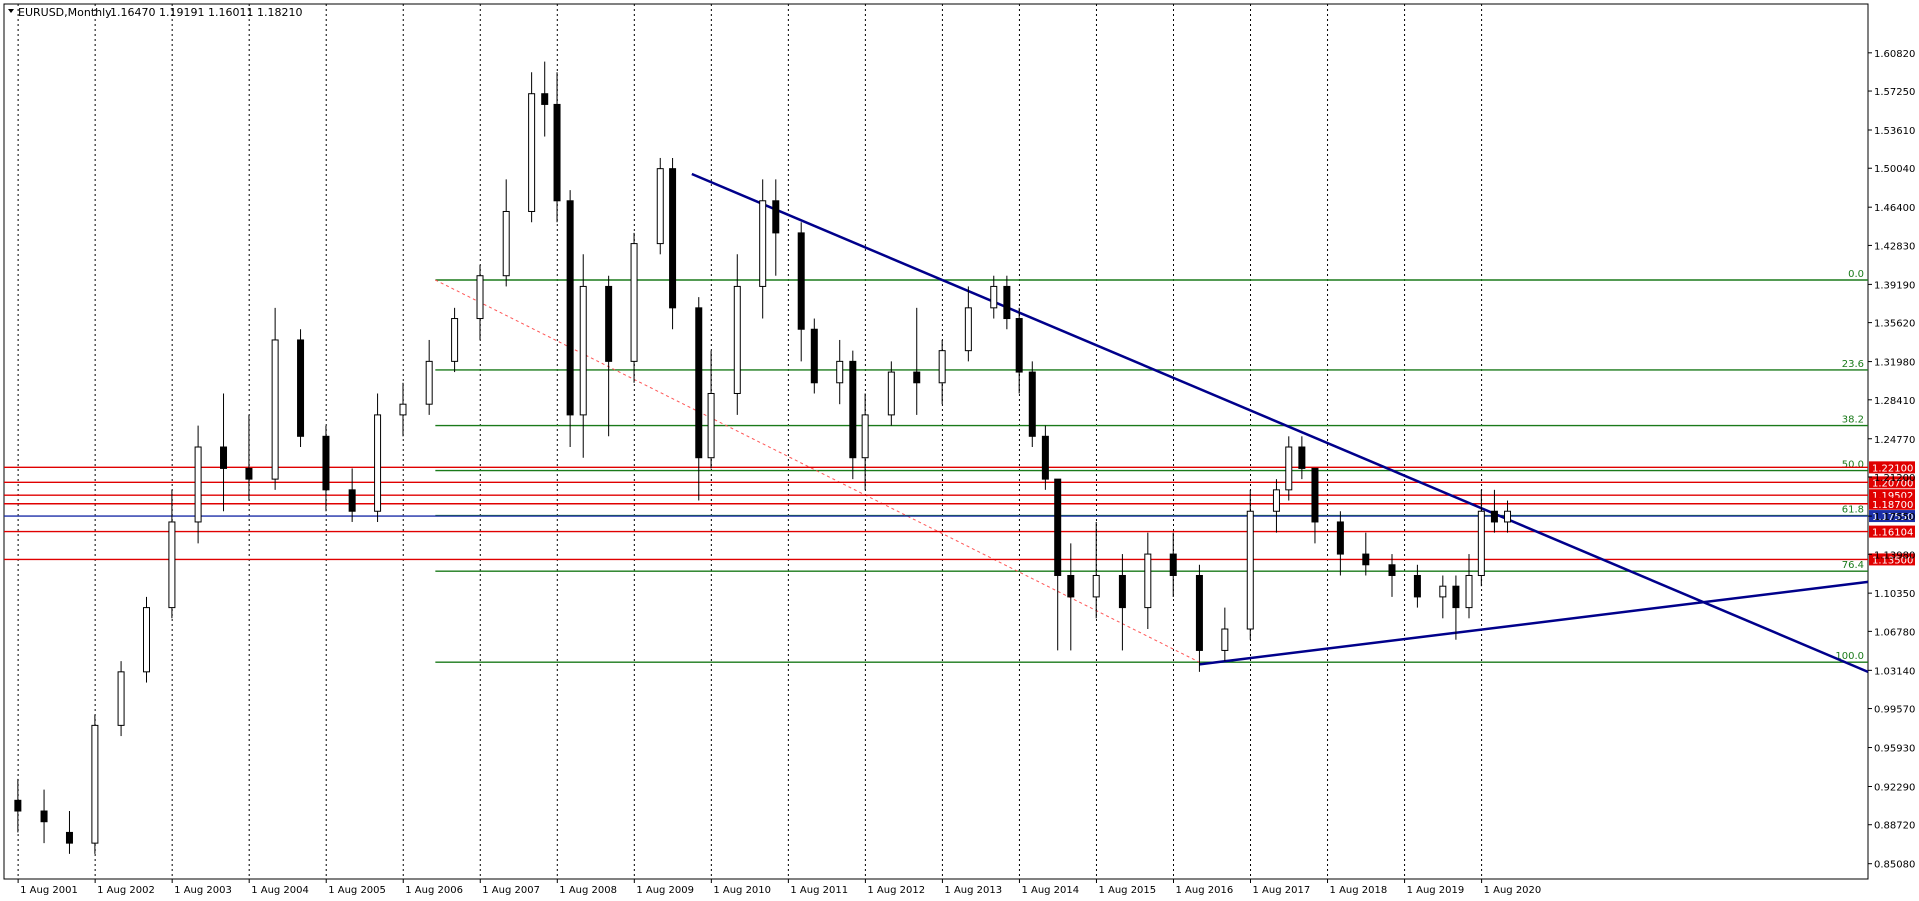 The height and width of the screenshot is (901, 1919). Describe the element at coordinates (280, 890) in the screenshot. I see `time-tick-label: 1 Aug 2004` at that location.